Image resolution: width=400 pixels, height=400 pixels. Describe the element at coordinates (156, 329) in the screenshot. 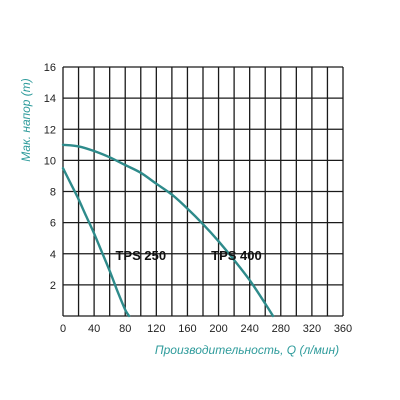

I see `x-tick-label: 120` at that location.